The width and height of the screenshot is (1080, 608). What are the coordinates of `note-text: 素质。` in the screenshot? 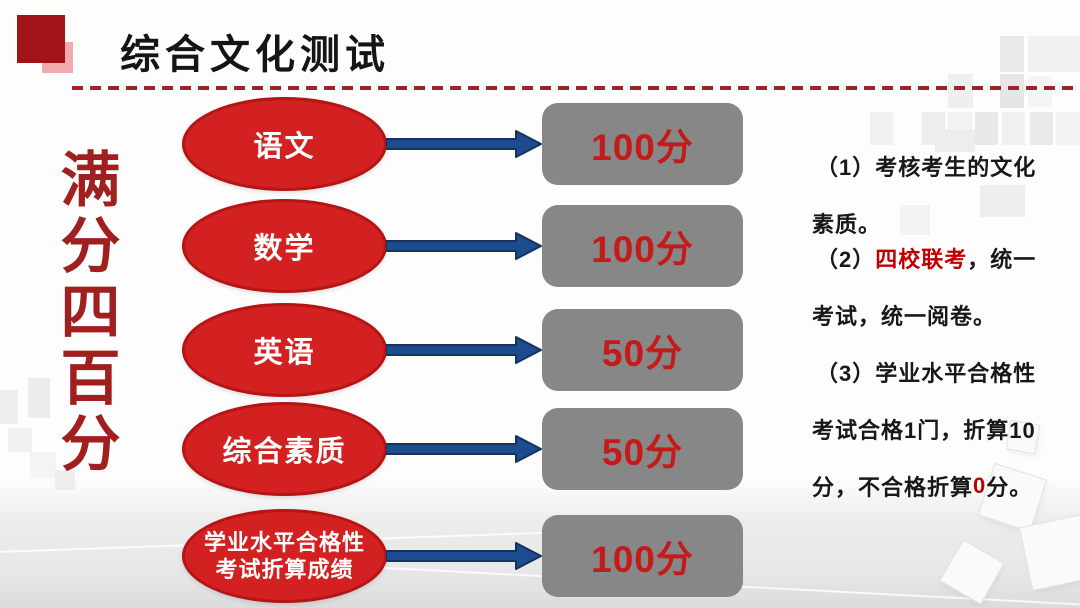 It's located at (847, 224).